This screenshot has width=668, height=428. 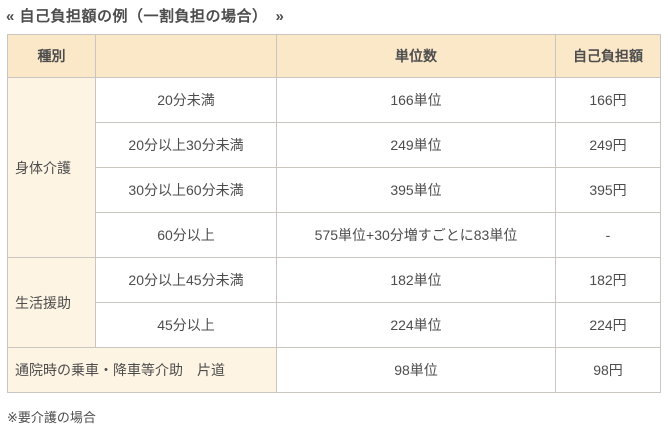 What do you see at coordinates (608, 280) in the screenshot?
I see `copay-cell: 182円` at bounding box center [608, 280].